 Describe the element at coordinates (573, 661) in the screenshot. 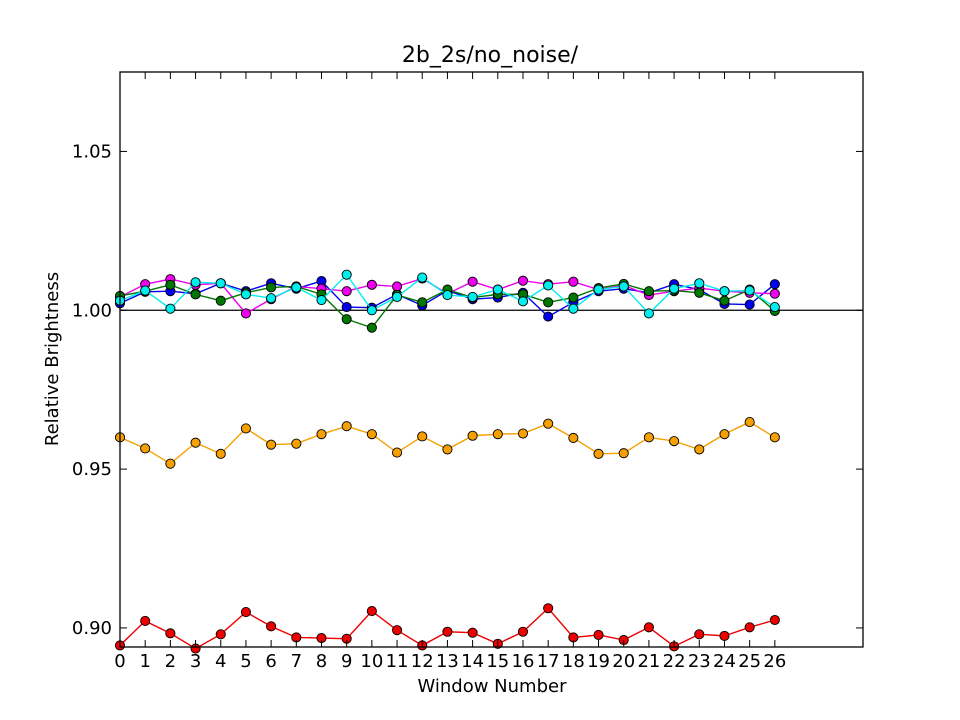

I see `x-tick-label: 18` at that location.